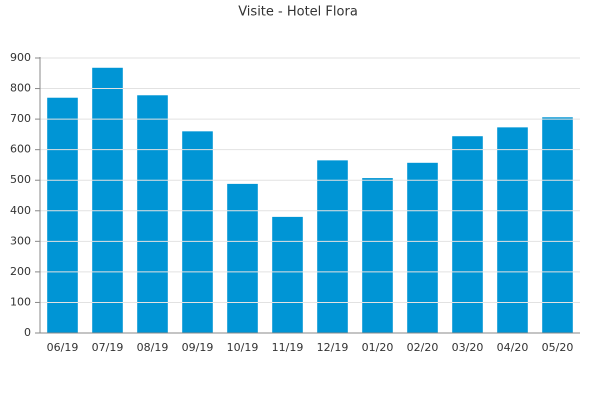  I want to click on chart-title: Visite - Hotel Flora, so click(298, 12).